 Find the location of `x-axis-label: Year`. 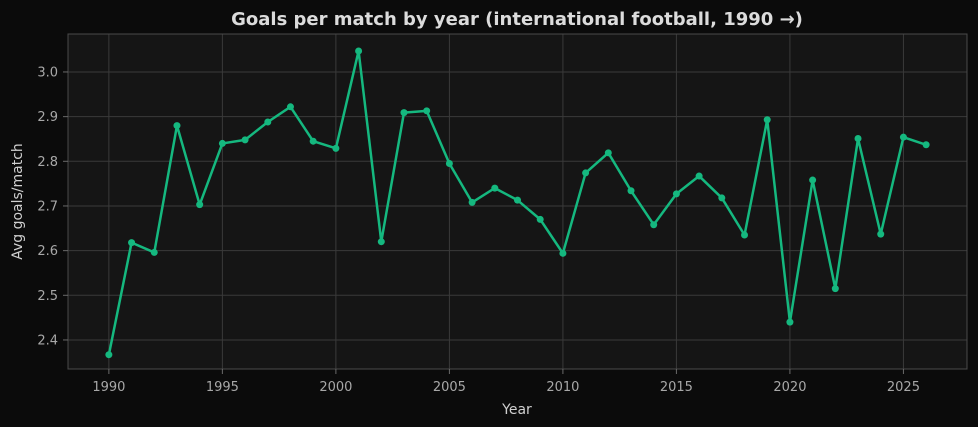

x-axis-label: Year is located at coordinates (516, 410).